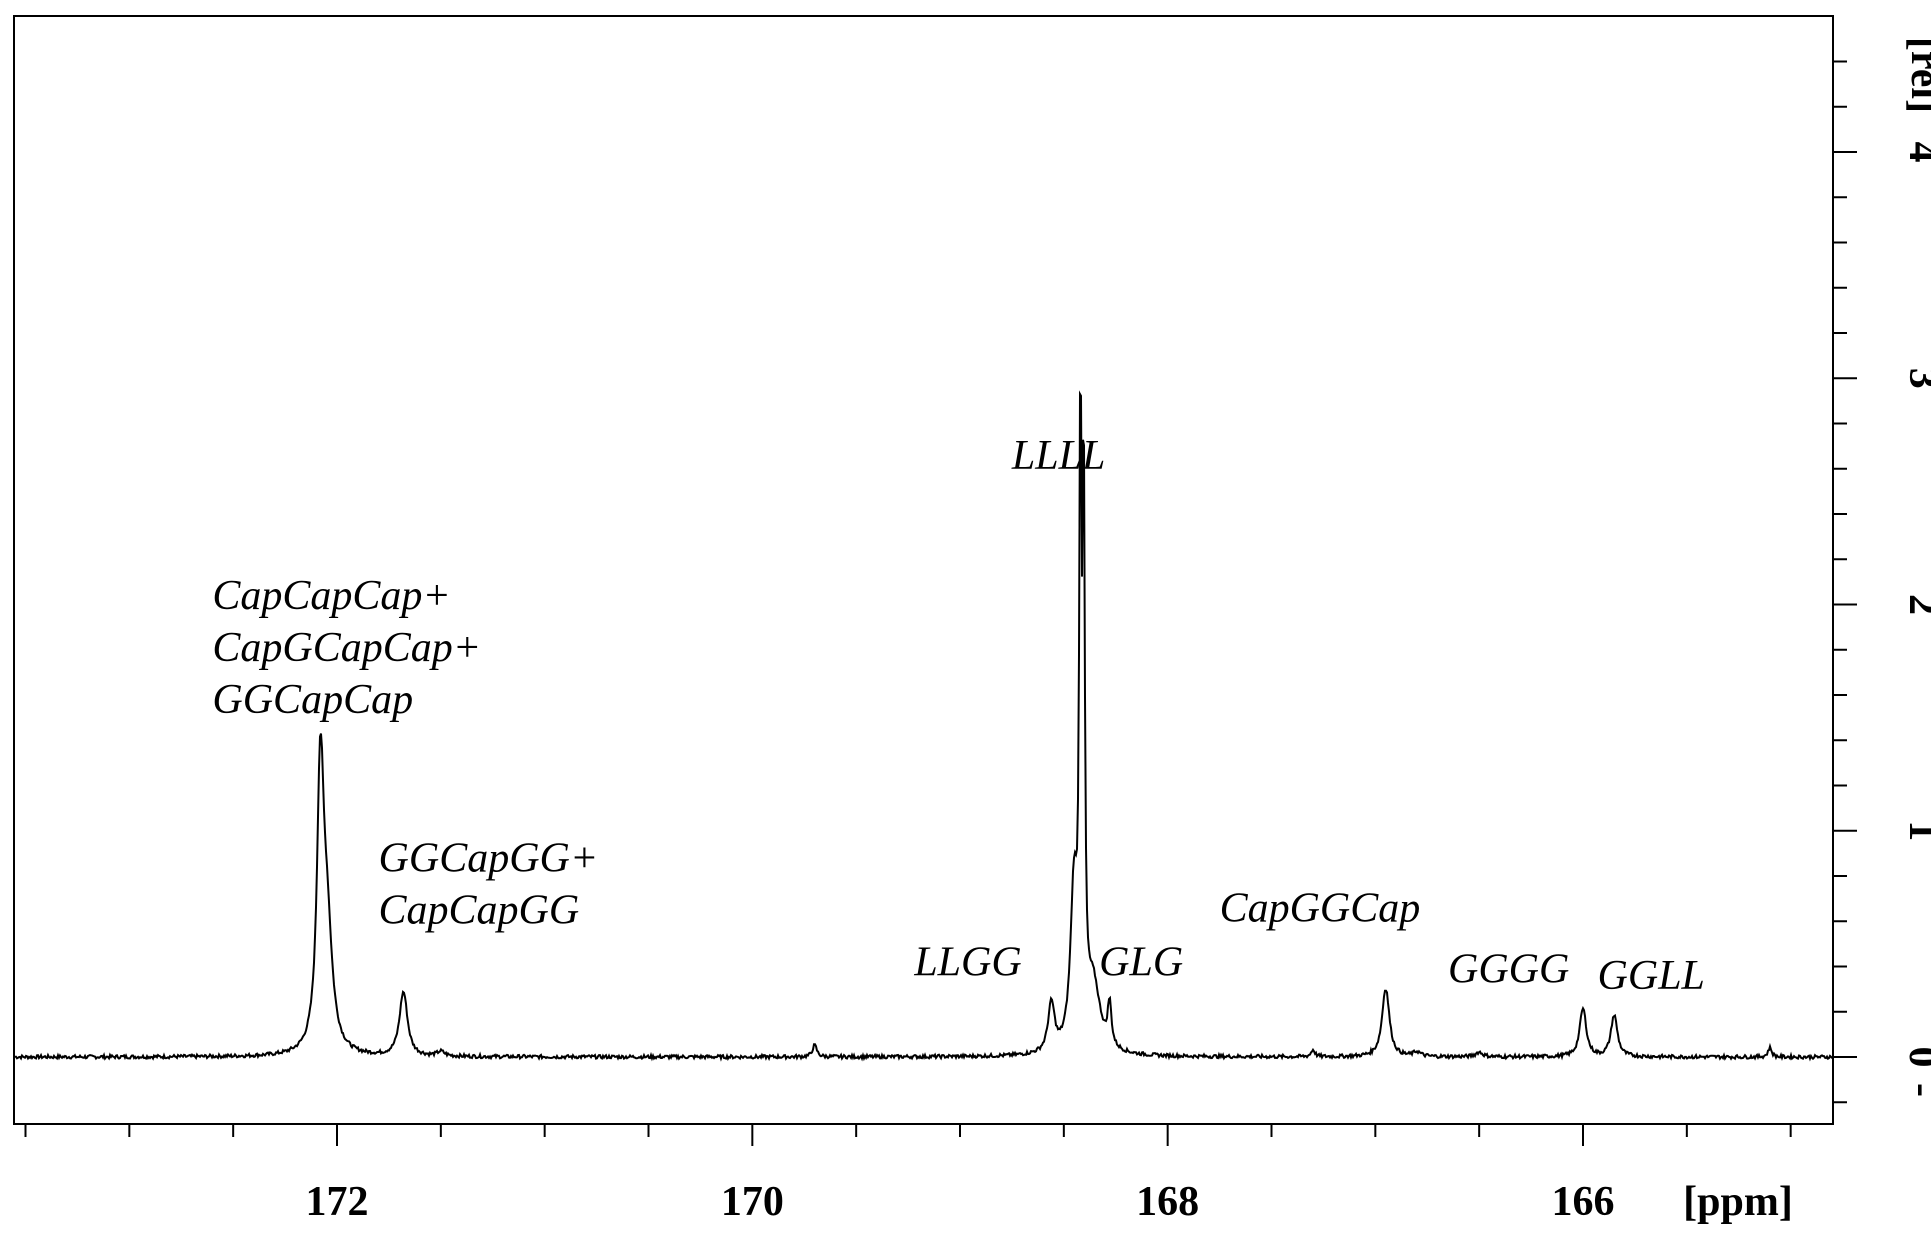 The height and width of the screenshot is (1240, 1931). Describe the element at coordinates (1915, 1090) in the screenshot. I see `y-tick-label-minus: -` at that location.